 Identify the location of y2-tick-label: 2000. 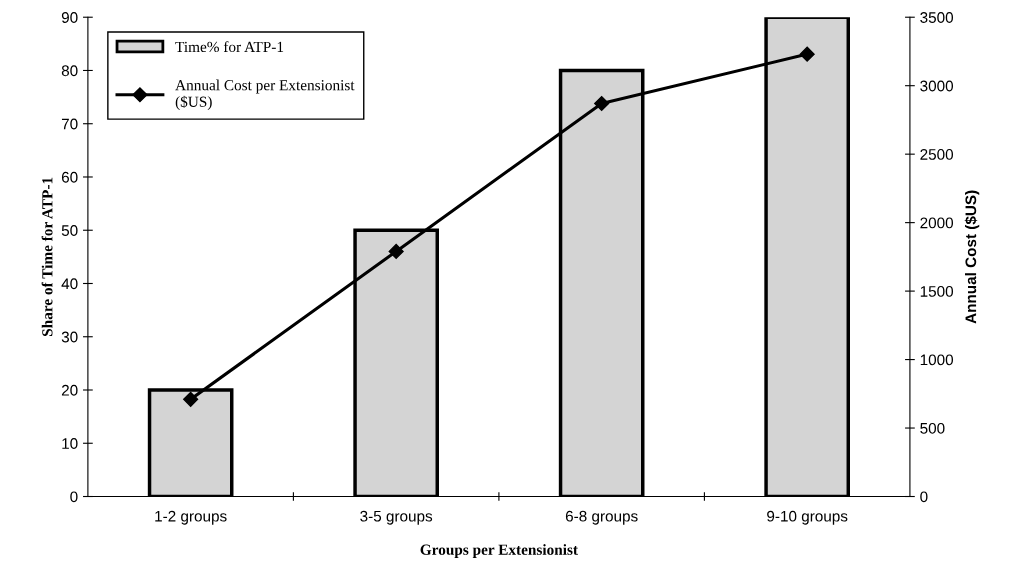
(937, 223).